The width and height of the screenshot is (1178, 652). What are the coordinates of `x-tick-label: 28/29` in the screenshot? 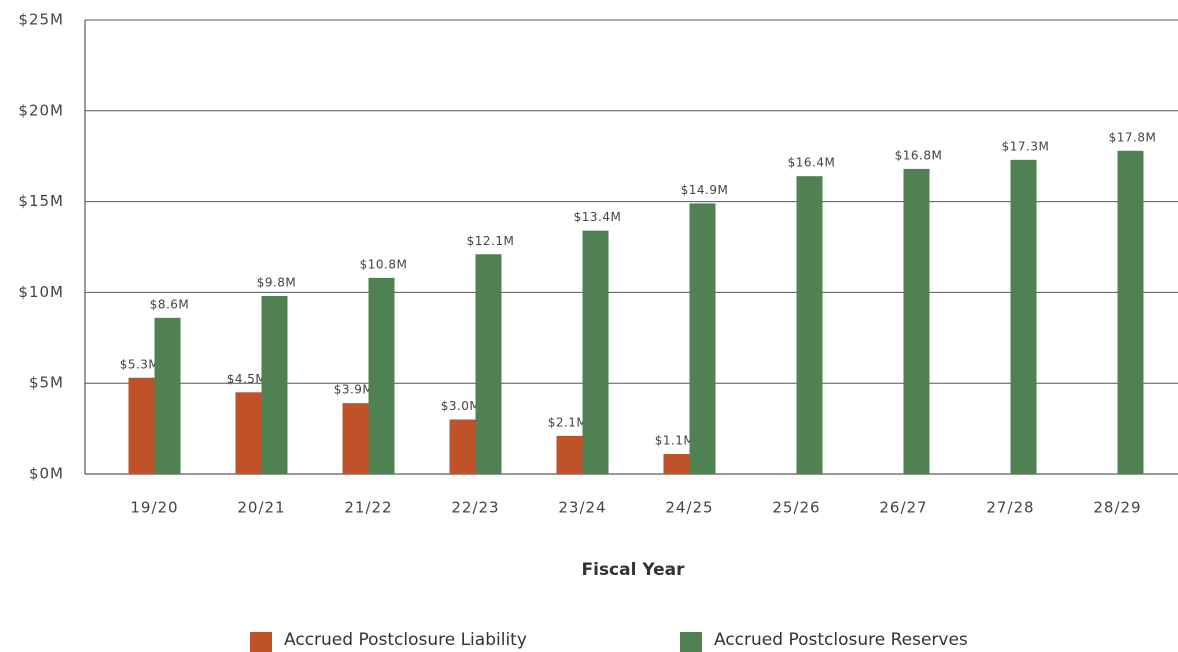 It's located at (1117, 508).